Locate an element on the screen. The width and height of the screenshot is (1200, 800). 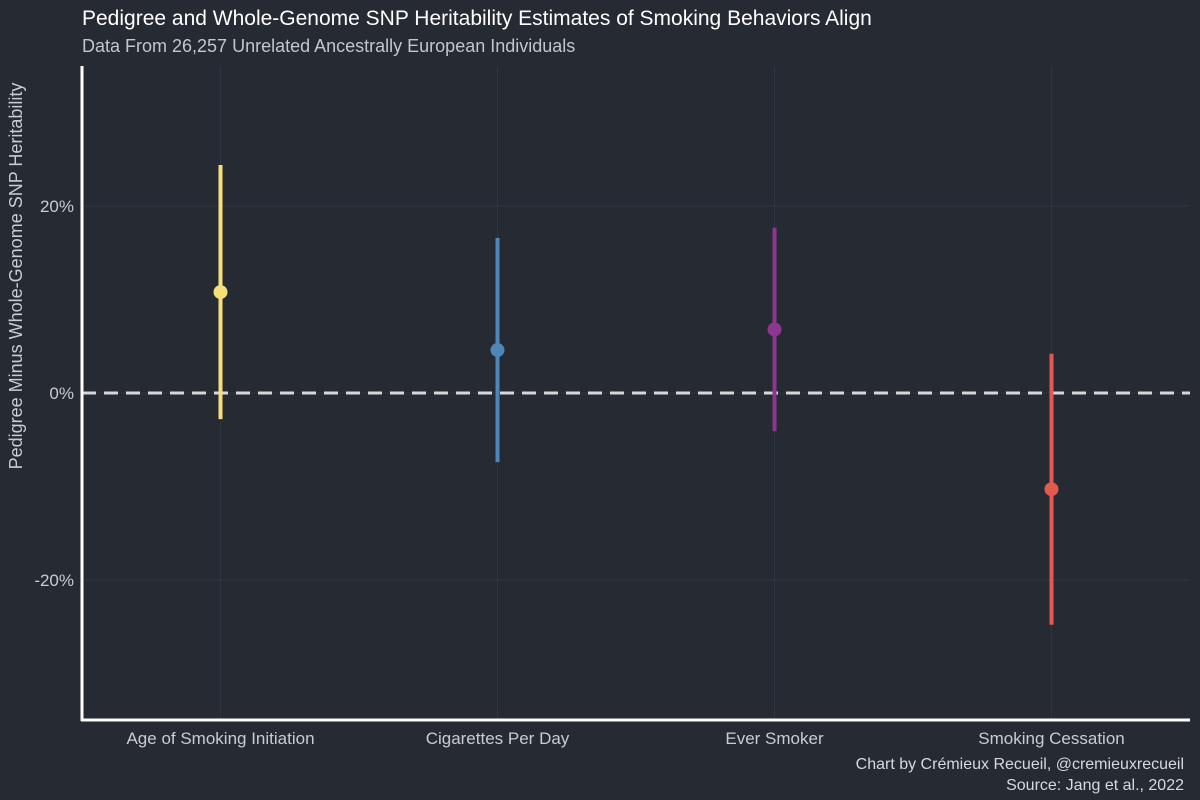
y-tick-label: 0% is located at coordinates (61, 393).